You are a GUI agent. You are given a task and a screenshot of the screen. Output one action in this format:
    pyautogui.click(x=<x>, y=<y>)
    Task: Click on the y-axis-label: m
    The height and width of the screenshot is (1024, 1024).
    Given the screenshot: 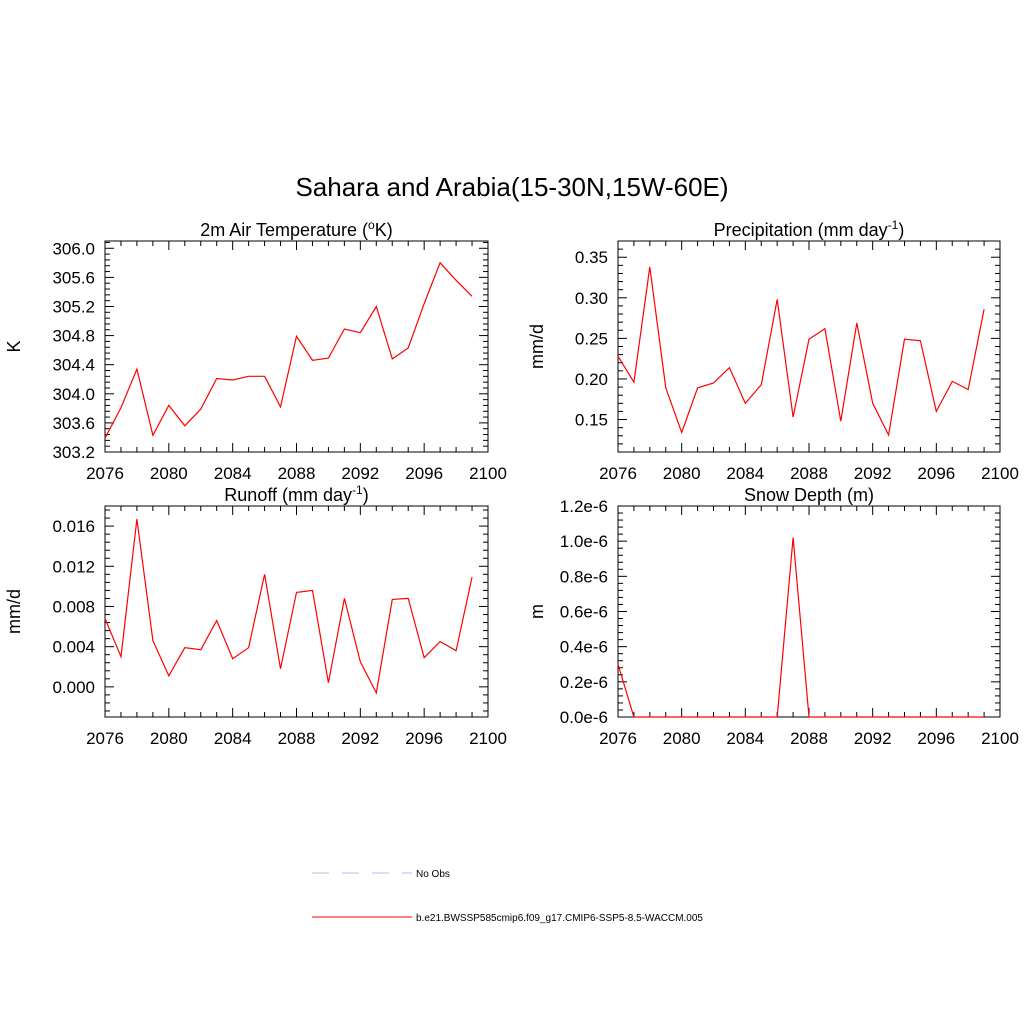 What is the action you would take?
    pyautogui.click(x=537, y=611)
    